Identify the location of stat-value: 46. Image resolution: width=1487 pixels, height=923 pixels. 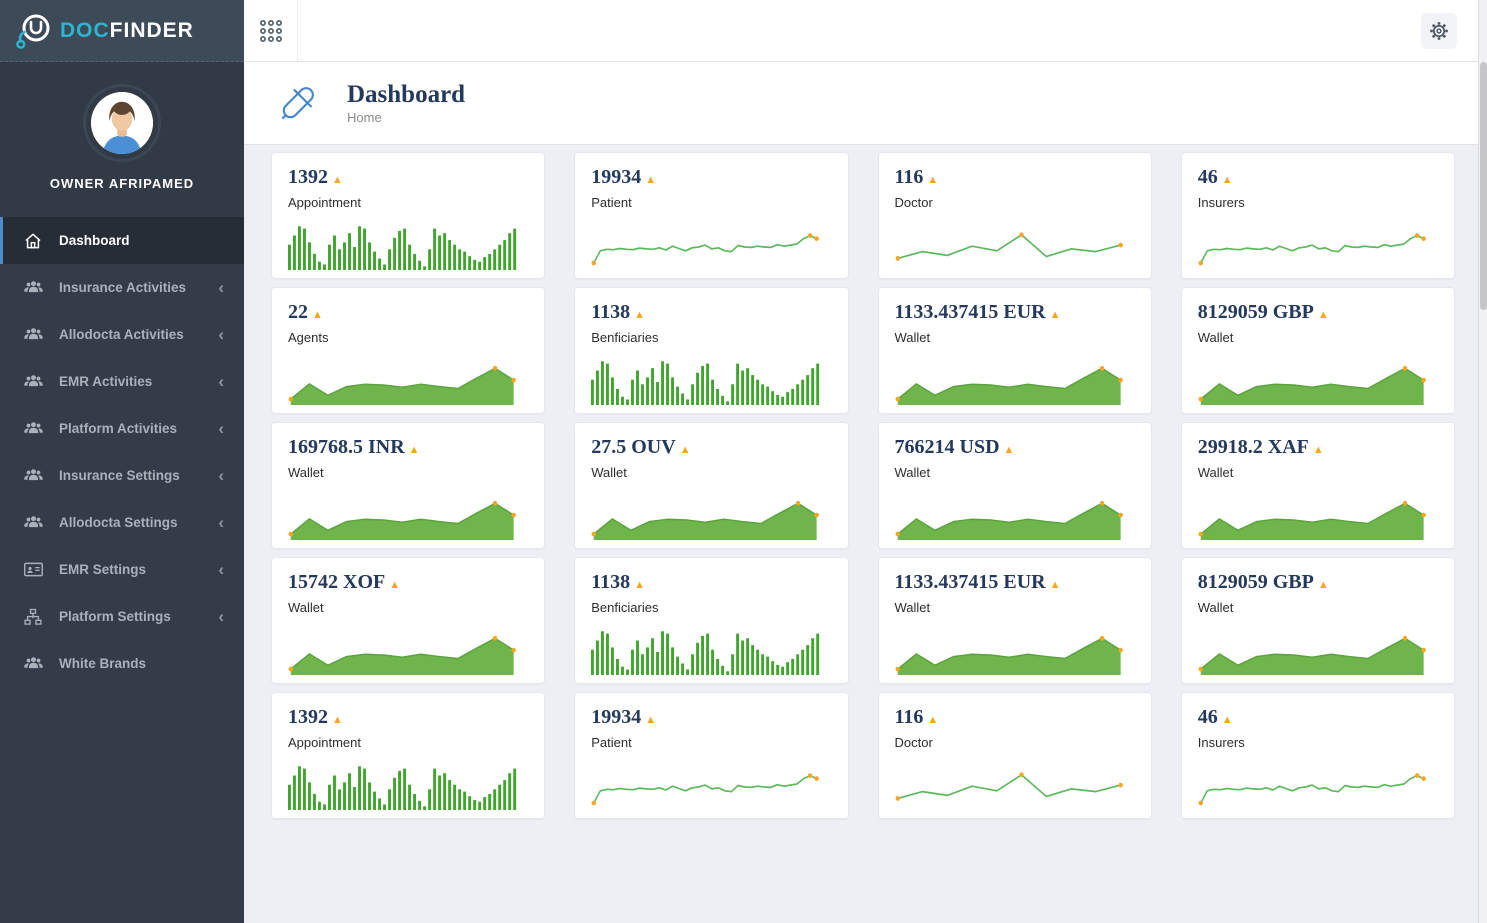
(1207, 177).